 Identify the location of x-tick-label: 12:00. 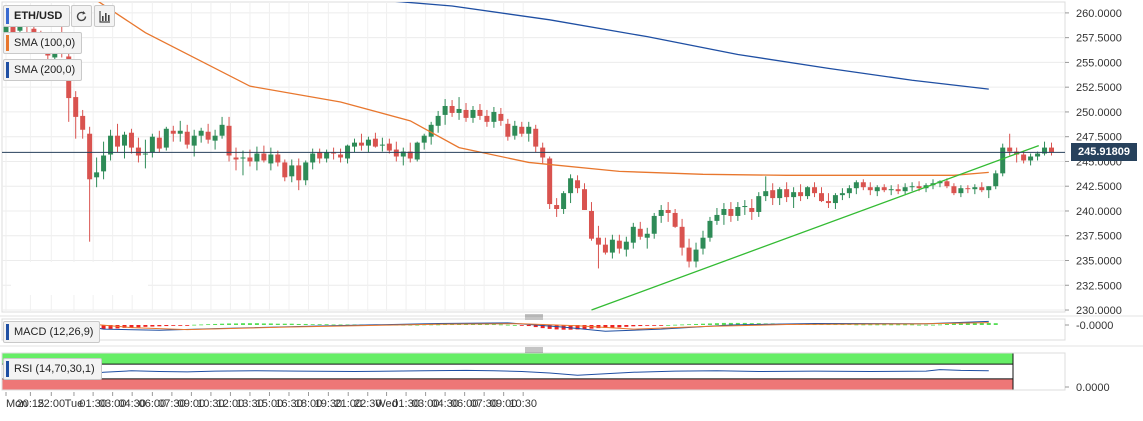
(231, 404).